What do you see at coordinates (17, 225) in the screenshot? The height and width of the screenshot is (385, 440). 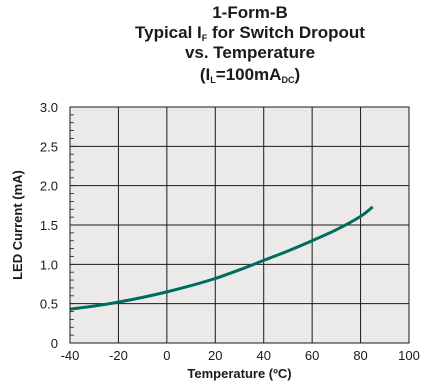 I see `y-axis-label: LED Current (mA)` at bounding box center [17, 225].